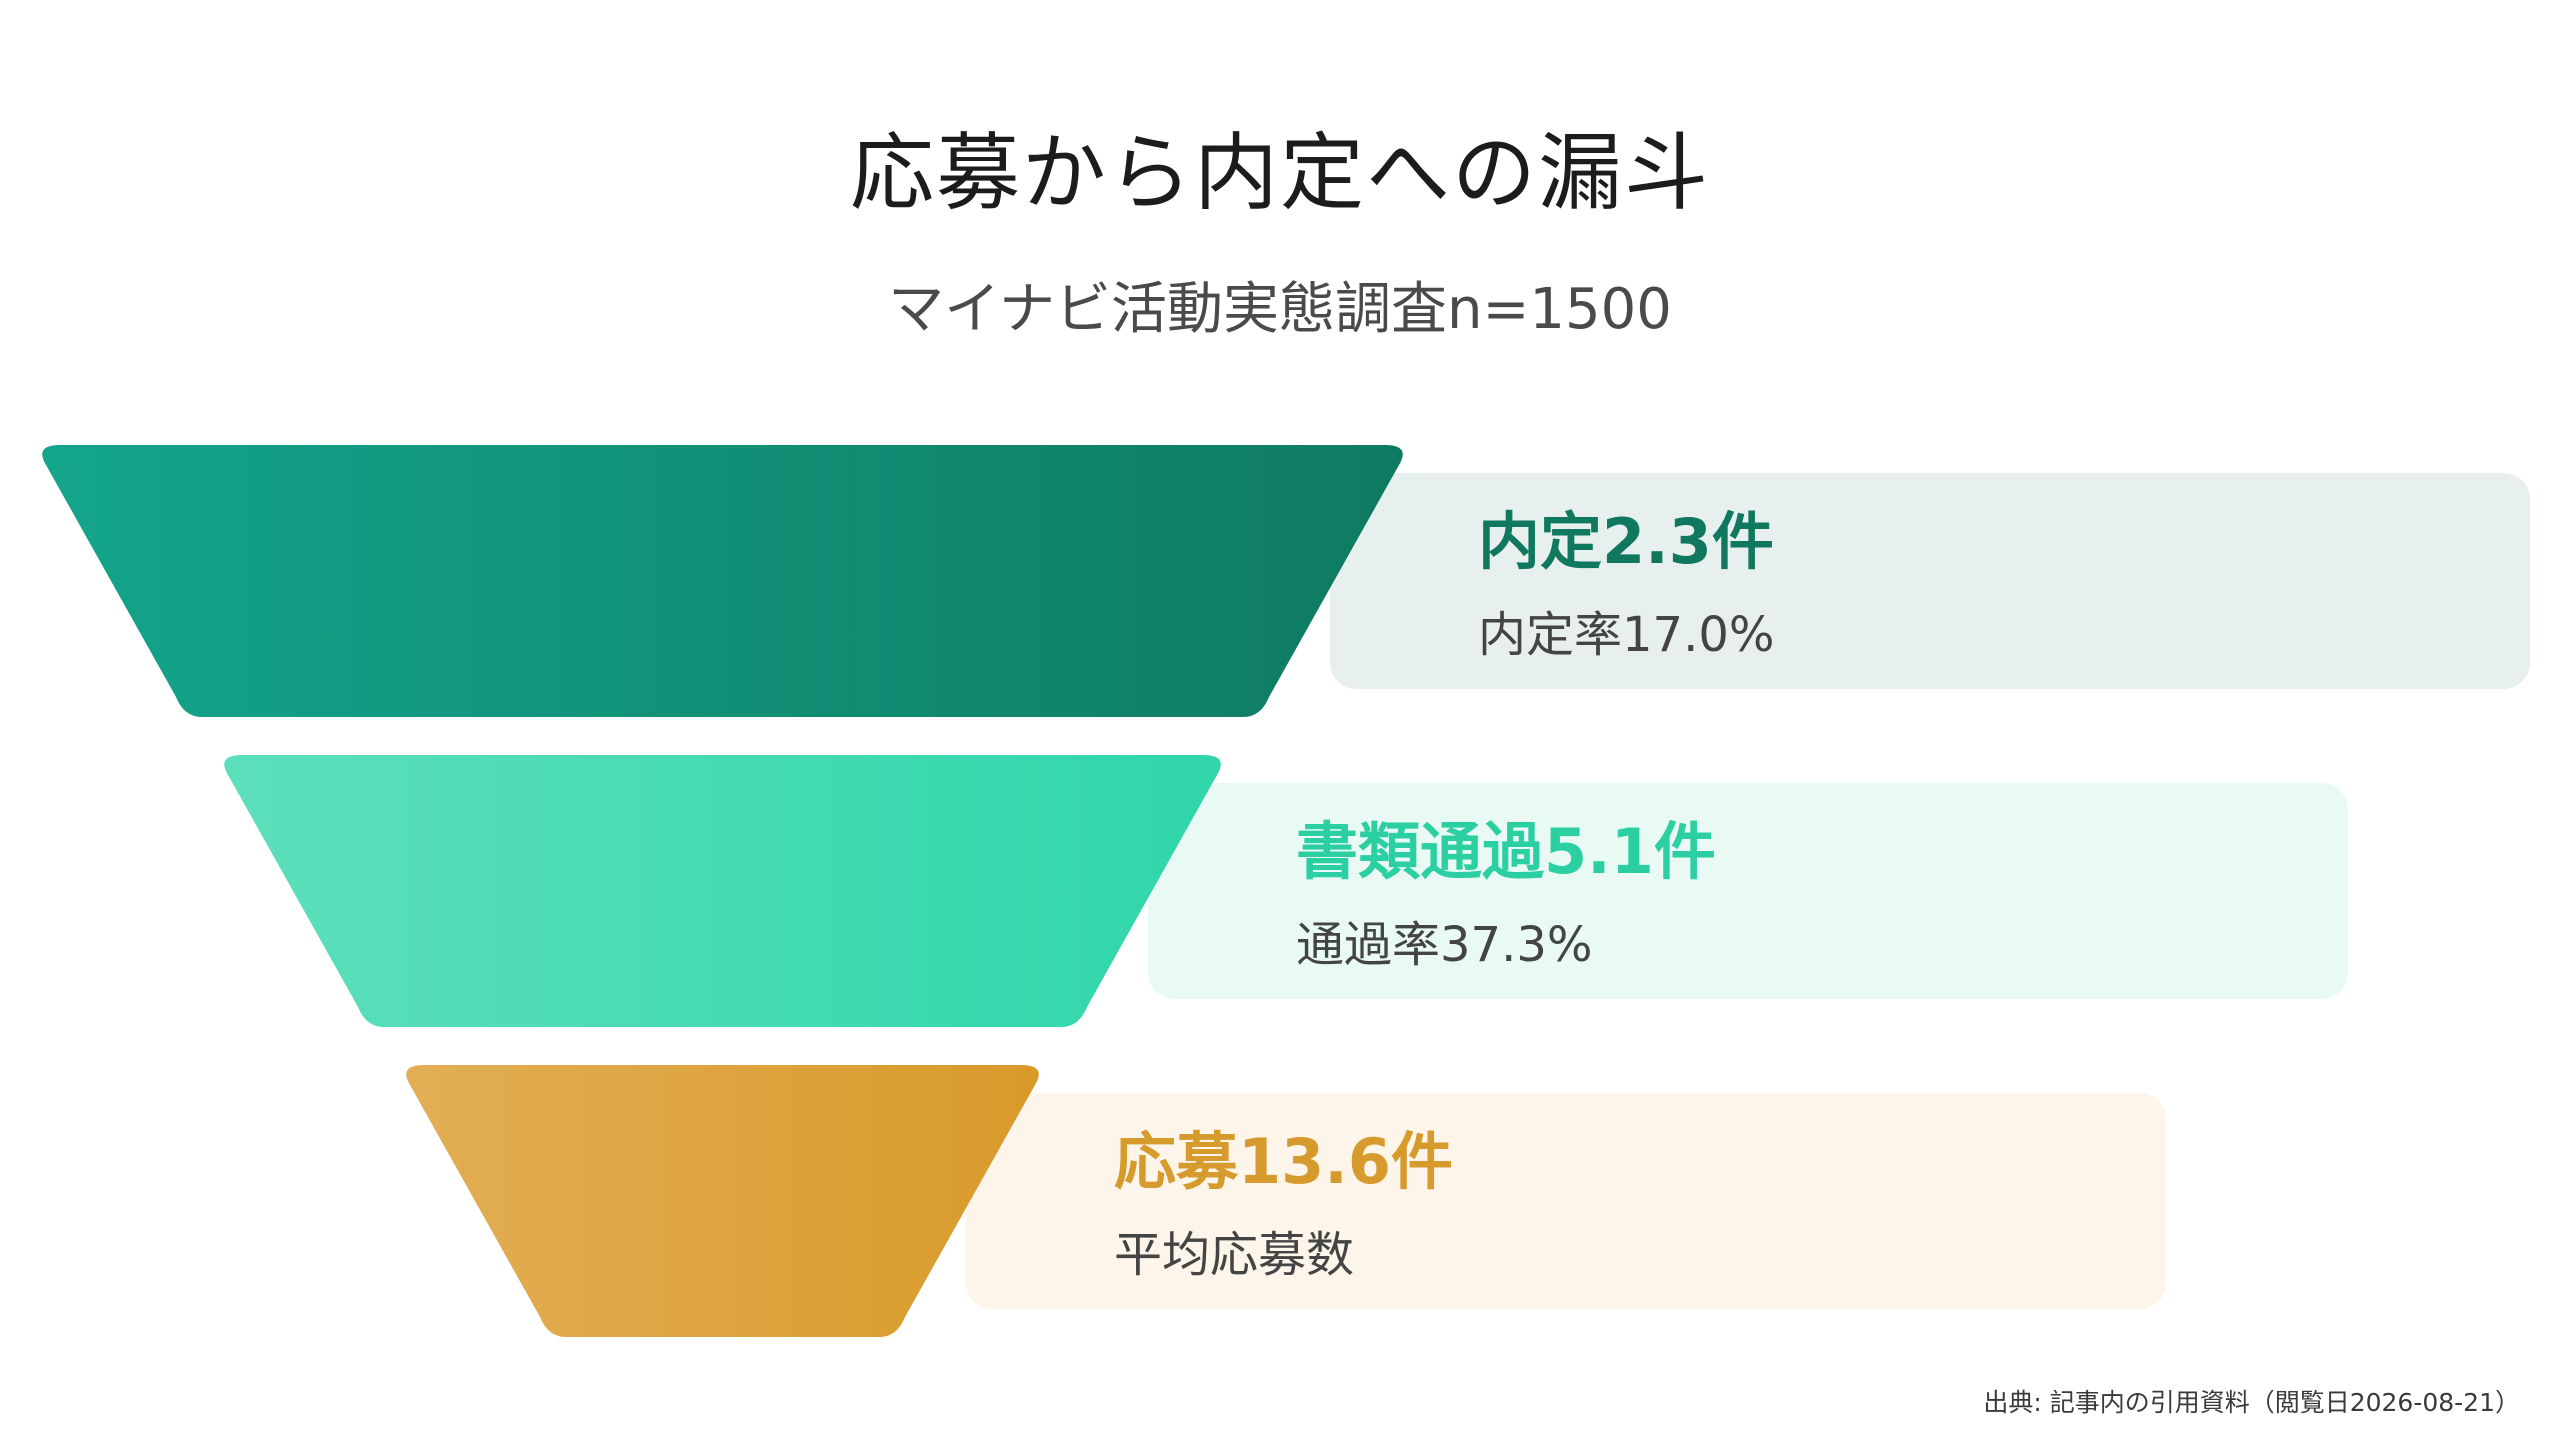 The image size is (2560, 1440). I want to click on stage-label-2: 応募13.6件, so click(1283, 1161).